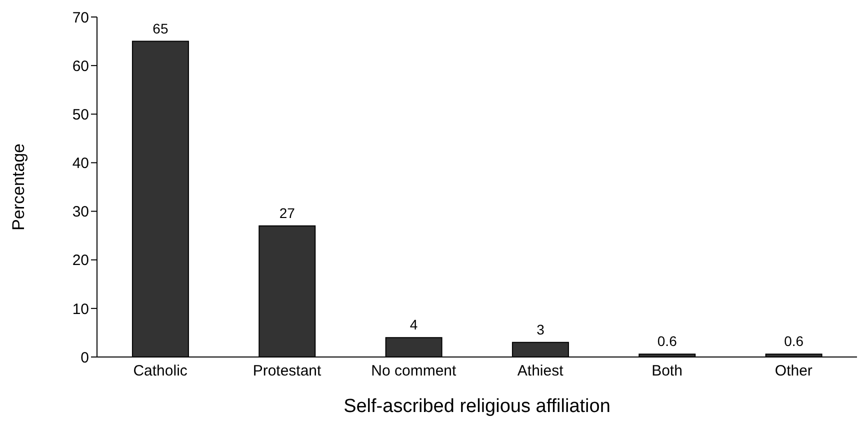  I want to click on y-tick-label: 30, so click(80, 212).